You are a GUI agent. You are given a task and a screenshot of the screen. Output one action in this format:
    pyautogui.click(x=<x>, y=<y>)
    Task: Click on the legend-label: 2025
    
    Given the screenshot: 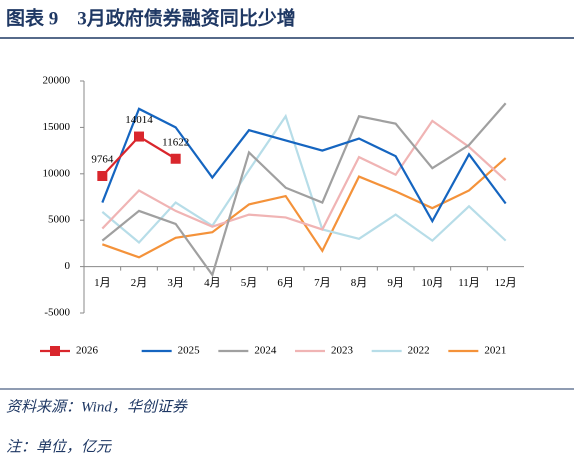 What is the action you would take?
    pyautogui.click(x=189, y=351)
    